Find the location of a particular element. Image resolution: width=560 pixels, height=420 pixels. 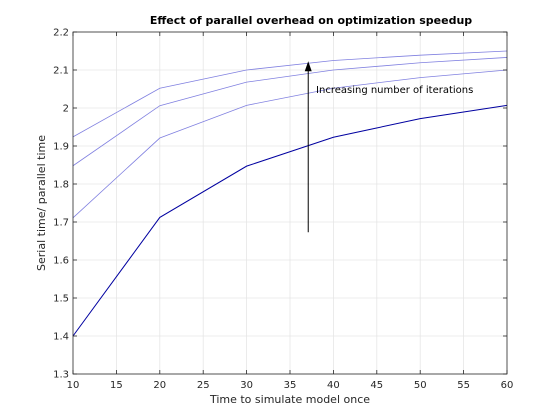

x-tick-label: 15 is located at coordinates (116, 385).